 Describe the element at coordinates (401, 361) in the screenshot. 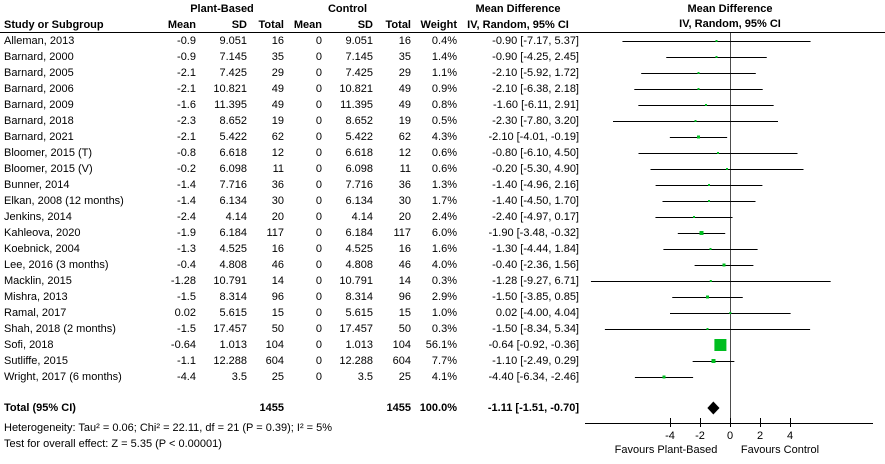

I see `ctl-total: 604` at that location.